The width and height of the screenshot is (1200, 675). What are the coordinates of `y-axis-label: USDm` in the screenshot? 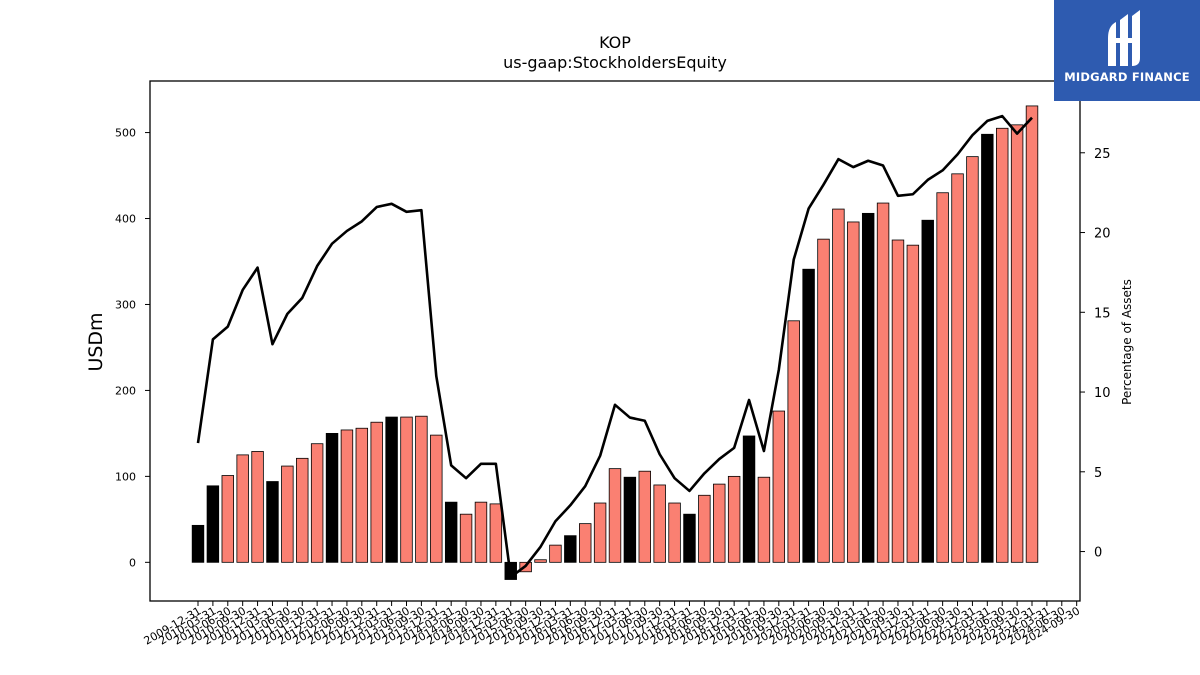 It's located at (96, 341).